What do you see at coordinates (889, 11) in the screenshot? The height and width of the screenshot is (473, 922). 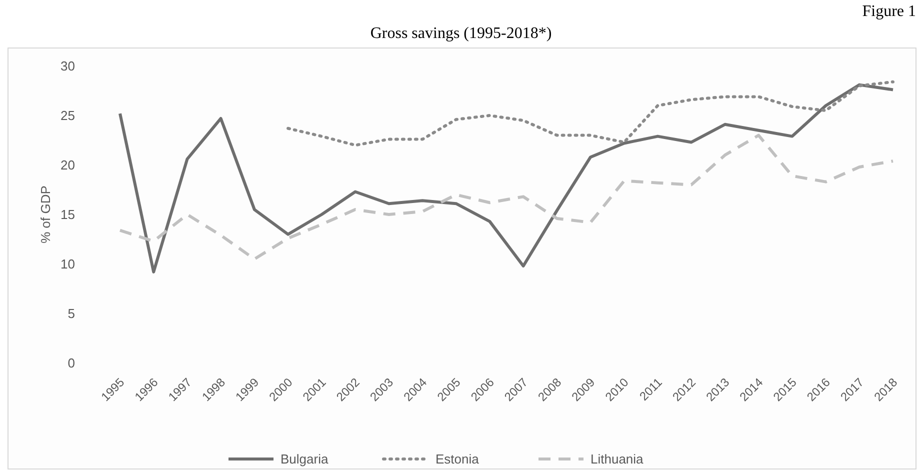 I see `caption: Figure 1` at bounding box center [889, 11].